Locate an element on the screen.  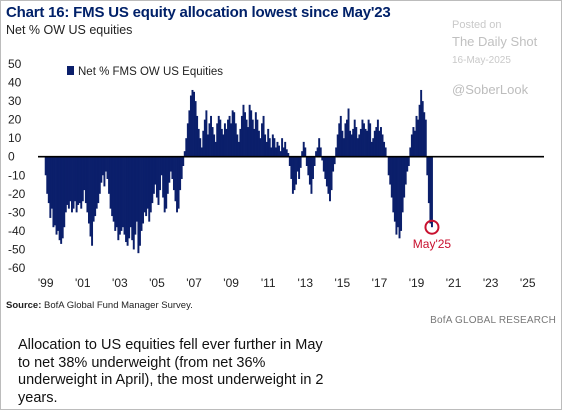
y-tick-label: 10 is located at coordinates (15, 138).